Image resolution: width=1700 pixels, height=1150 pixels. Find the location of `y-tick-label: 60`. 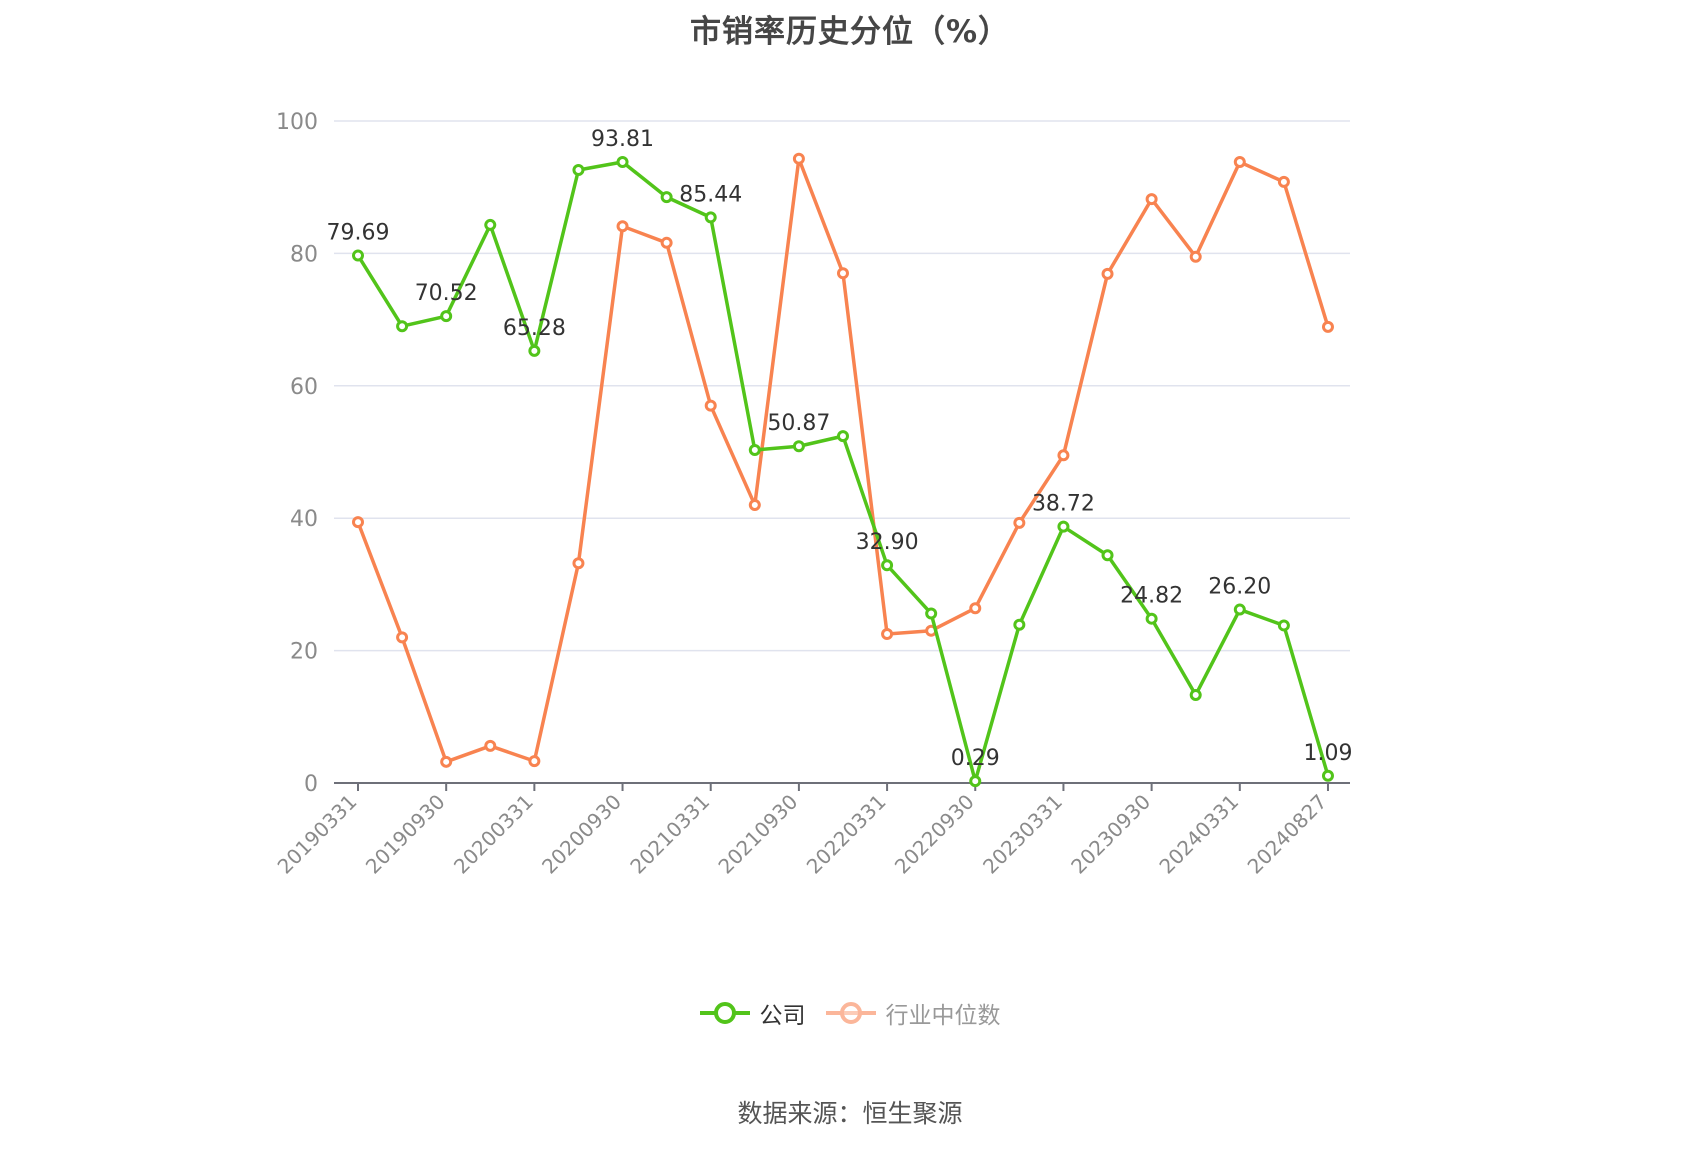

y-tick-label: 60 is located at coordinates (304, 387).